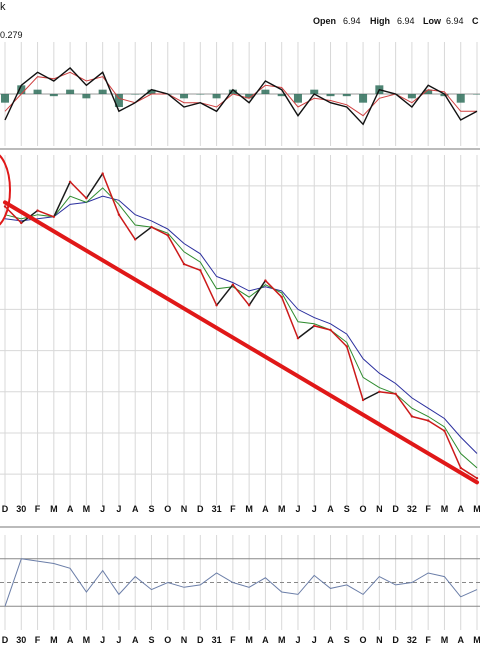  I want to click on highlight-circle, so click(5, 190).